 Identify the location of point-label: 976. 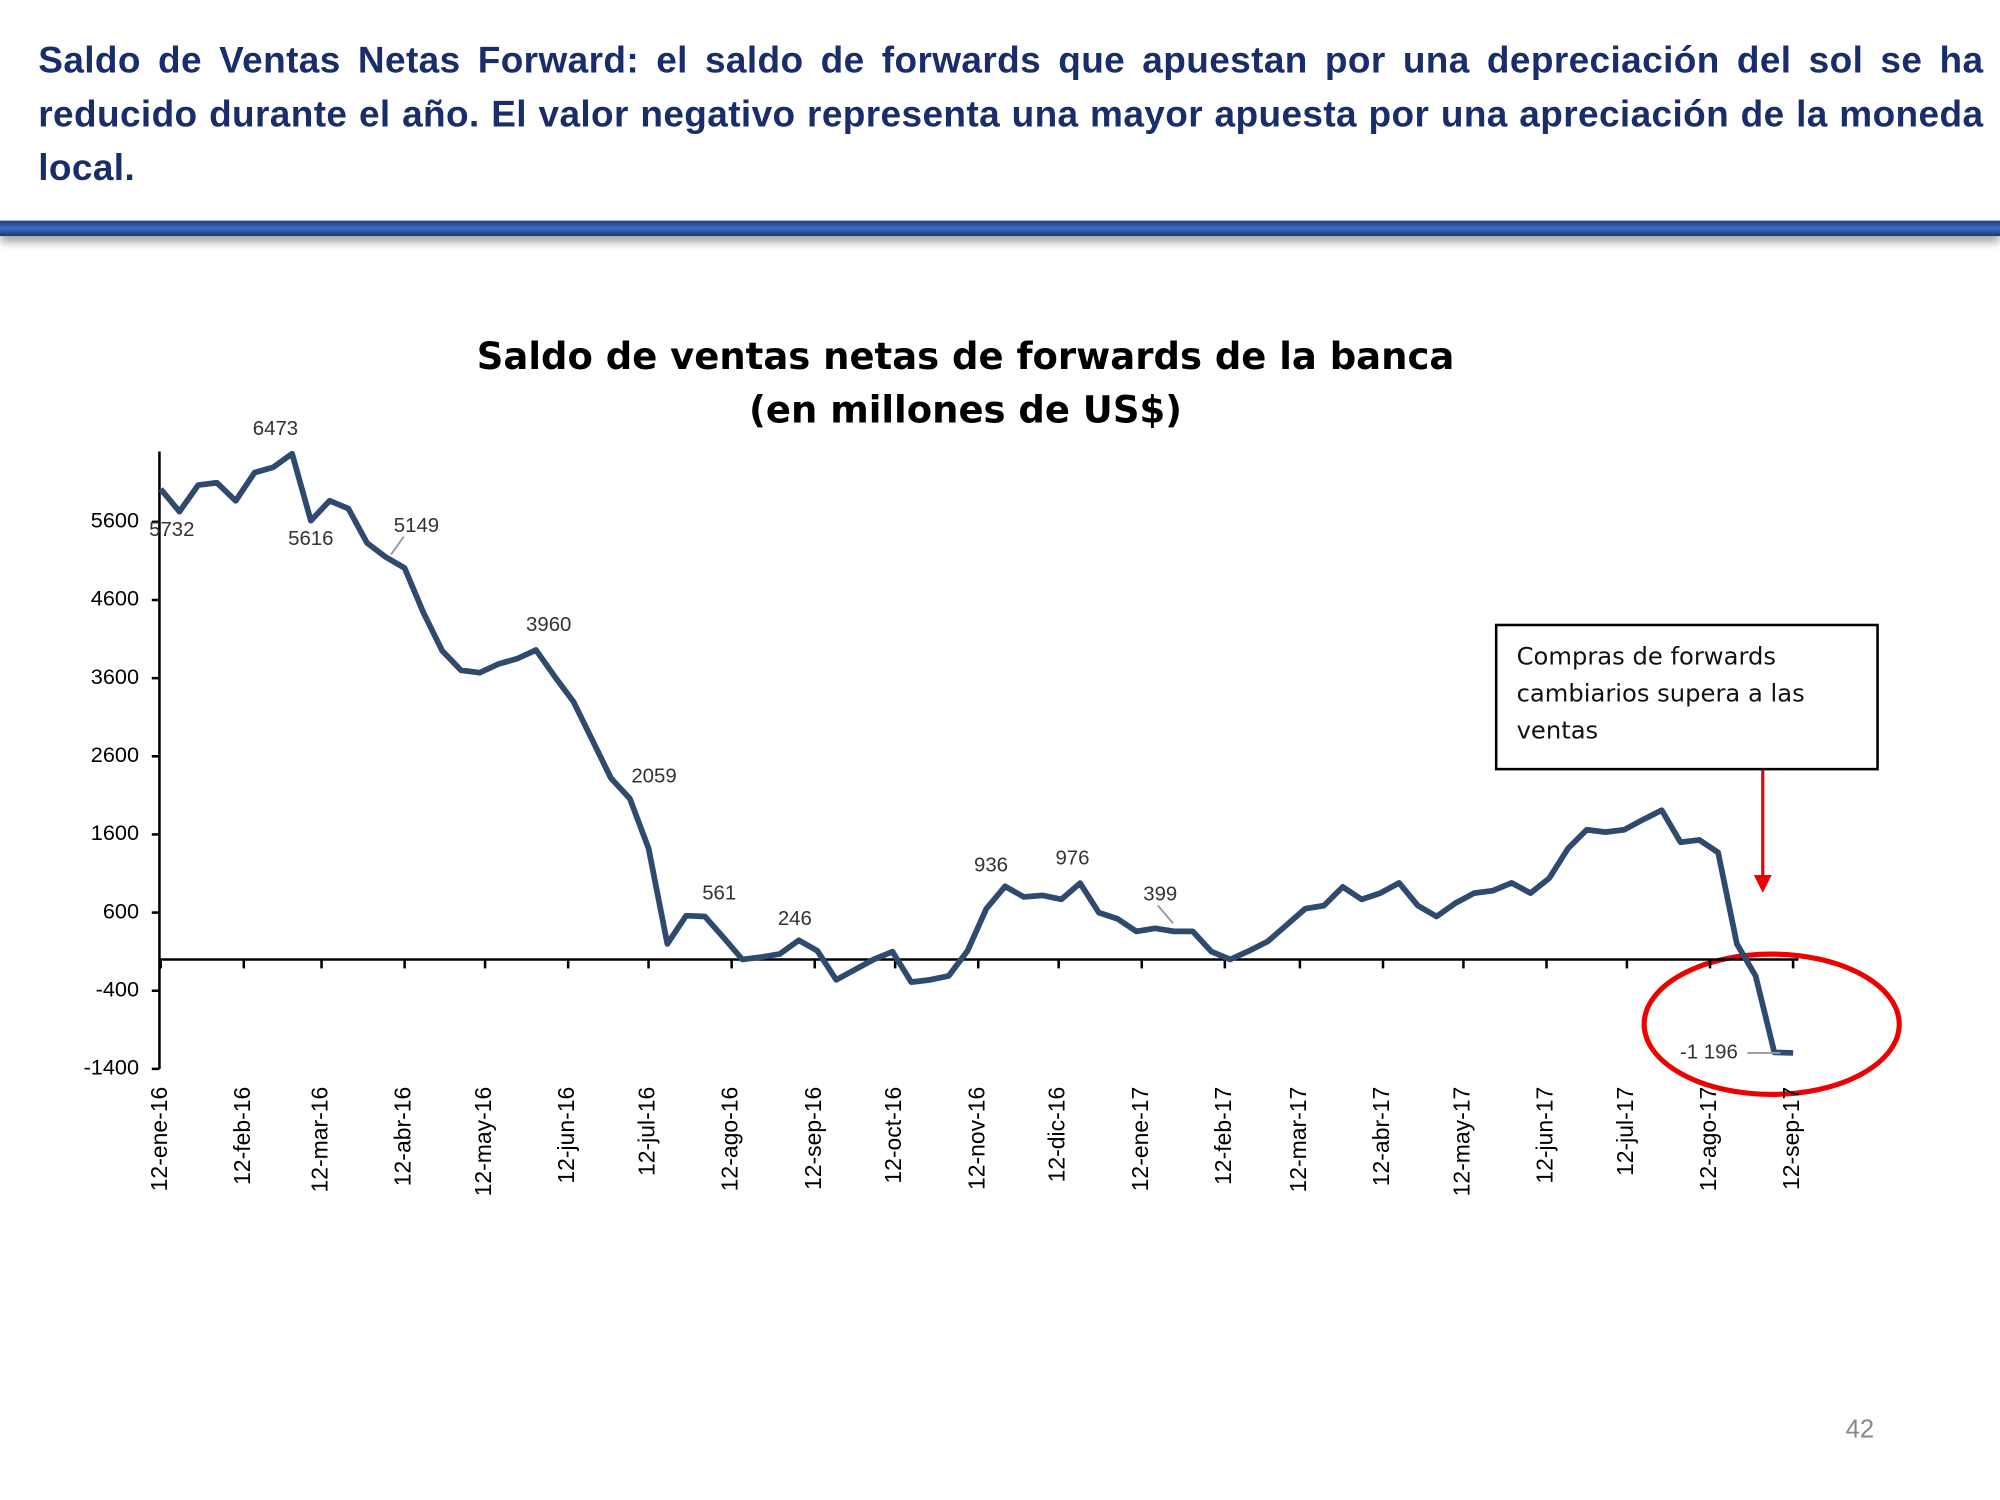
(1072, 858).